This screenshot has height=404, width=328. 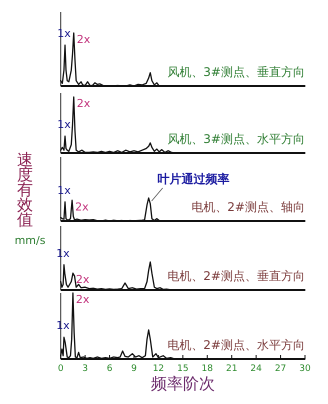 I want to click on annotation: 风机、3#测点、垂直方向, so click(x=236, y=72).